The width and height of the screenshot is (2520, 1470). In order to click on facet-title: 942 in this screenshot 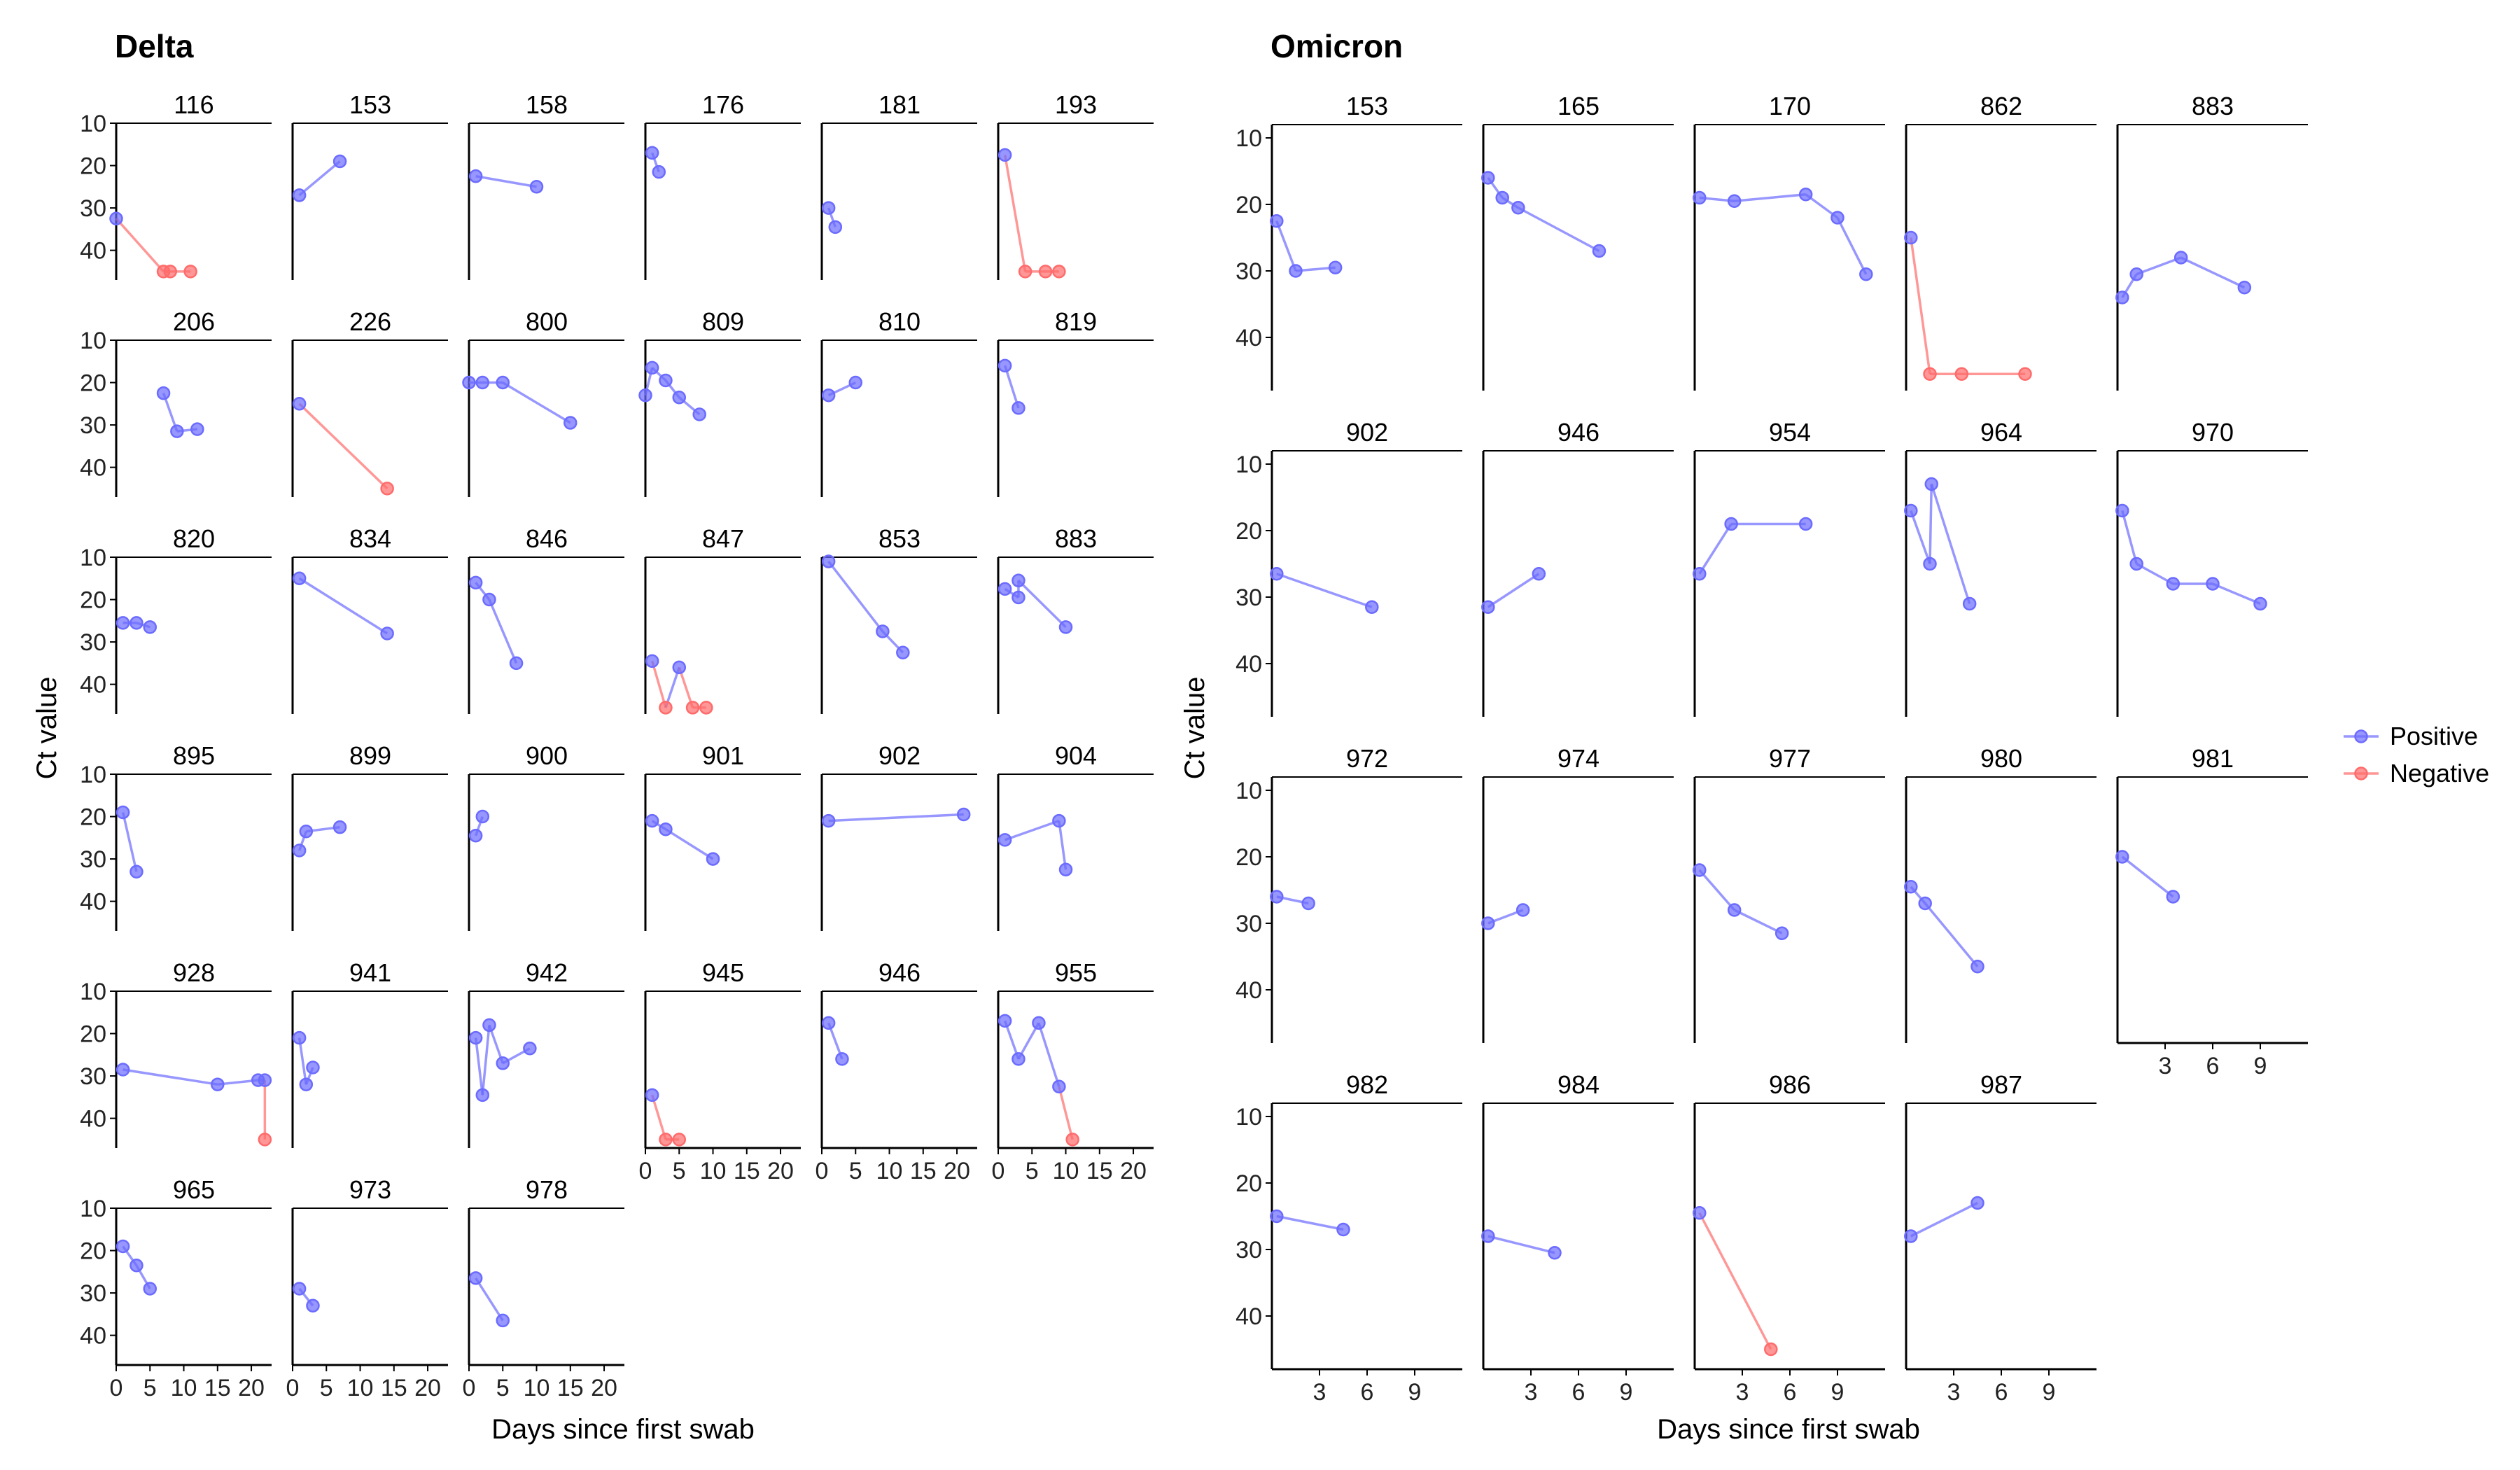, I will do `click(547, 972)`.